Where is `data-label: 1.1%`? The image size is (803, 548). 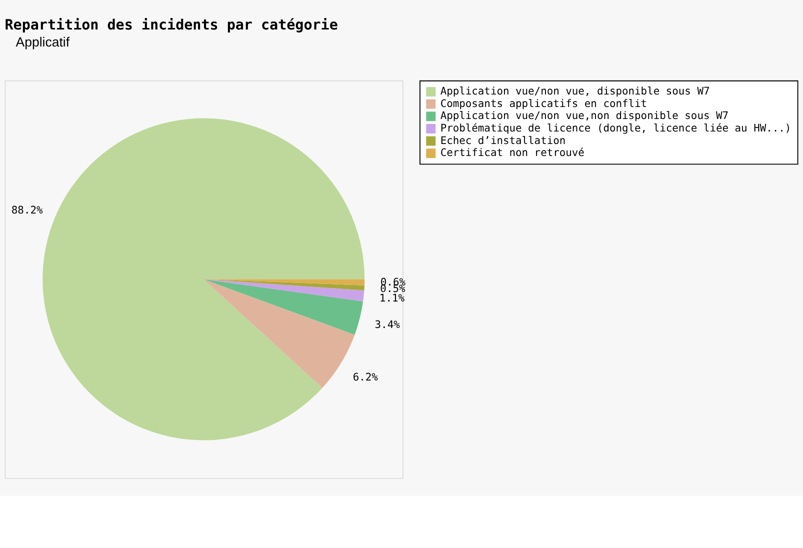
data-label: 1.1% is located at coordinates (392, 298).